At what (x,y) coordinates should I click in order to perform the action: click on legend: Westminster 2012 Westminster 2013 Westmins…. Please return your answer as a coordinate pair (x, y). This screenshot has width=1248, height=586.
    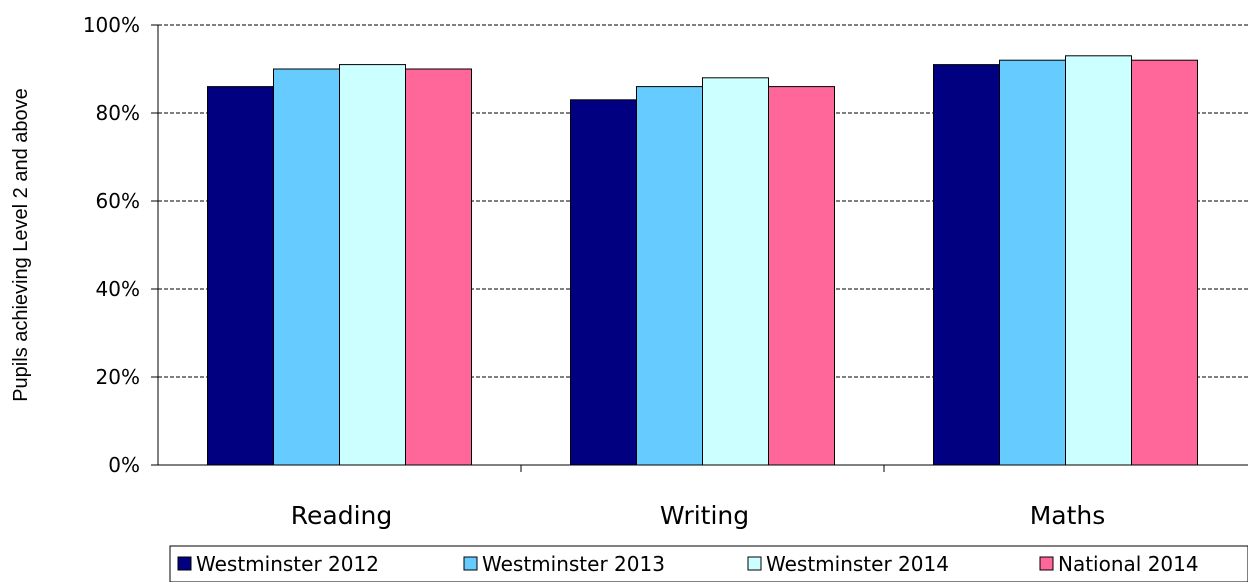
    Looking at the image, I should click on (708, 564).